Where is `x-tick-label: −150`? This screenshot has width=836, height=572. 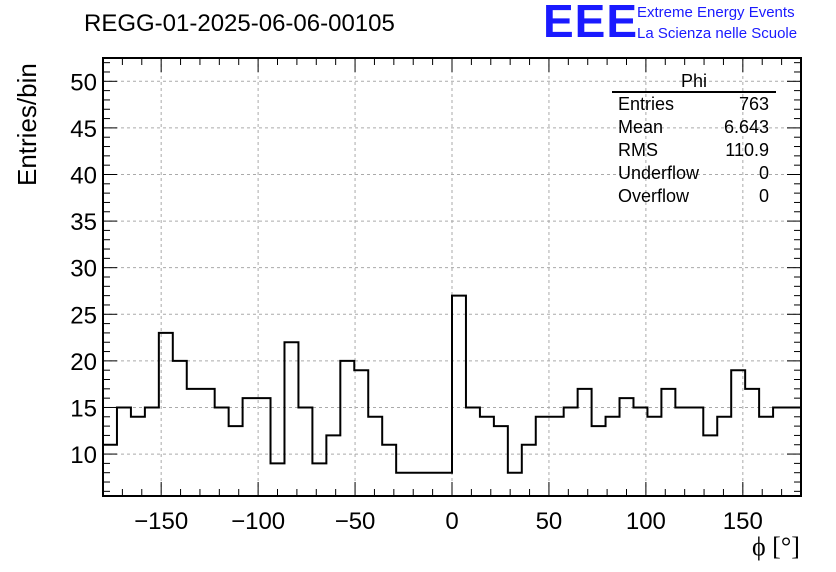 x-tick-label: −150 is located at coordinates (161, 521).